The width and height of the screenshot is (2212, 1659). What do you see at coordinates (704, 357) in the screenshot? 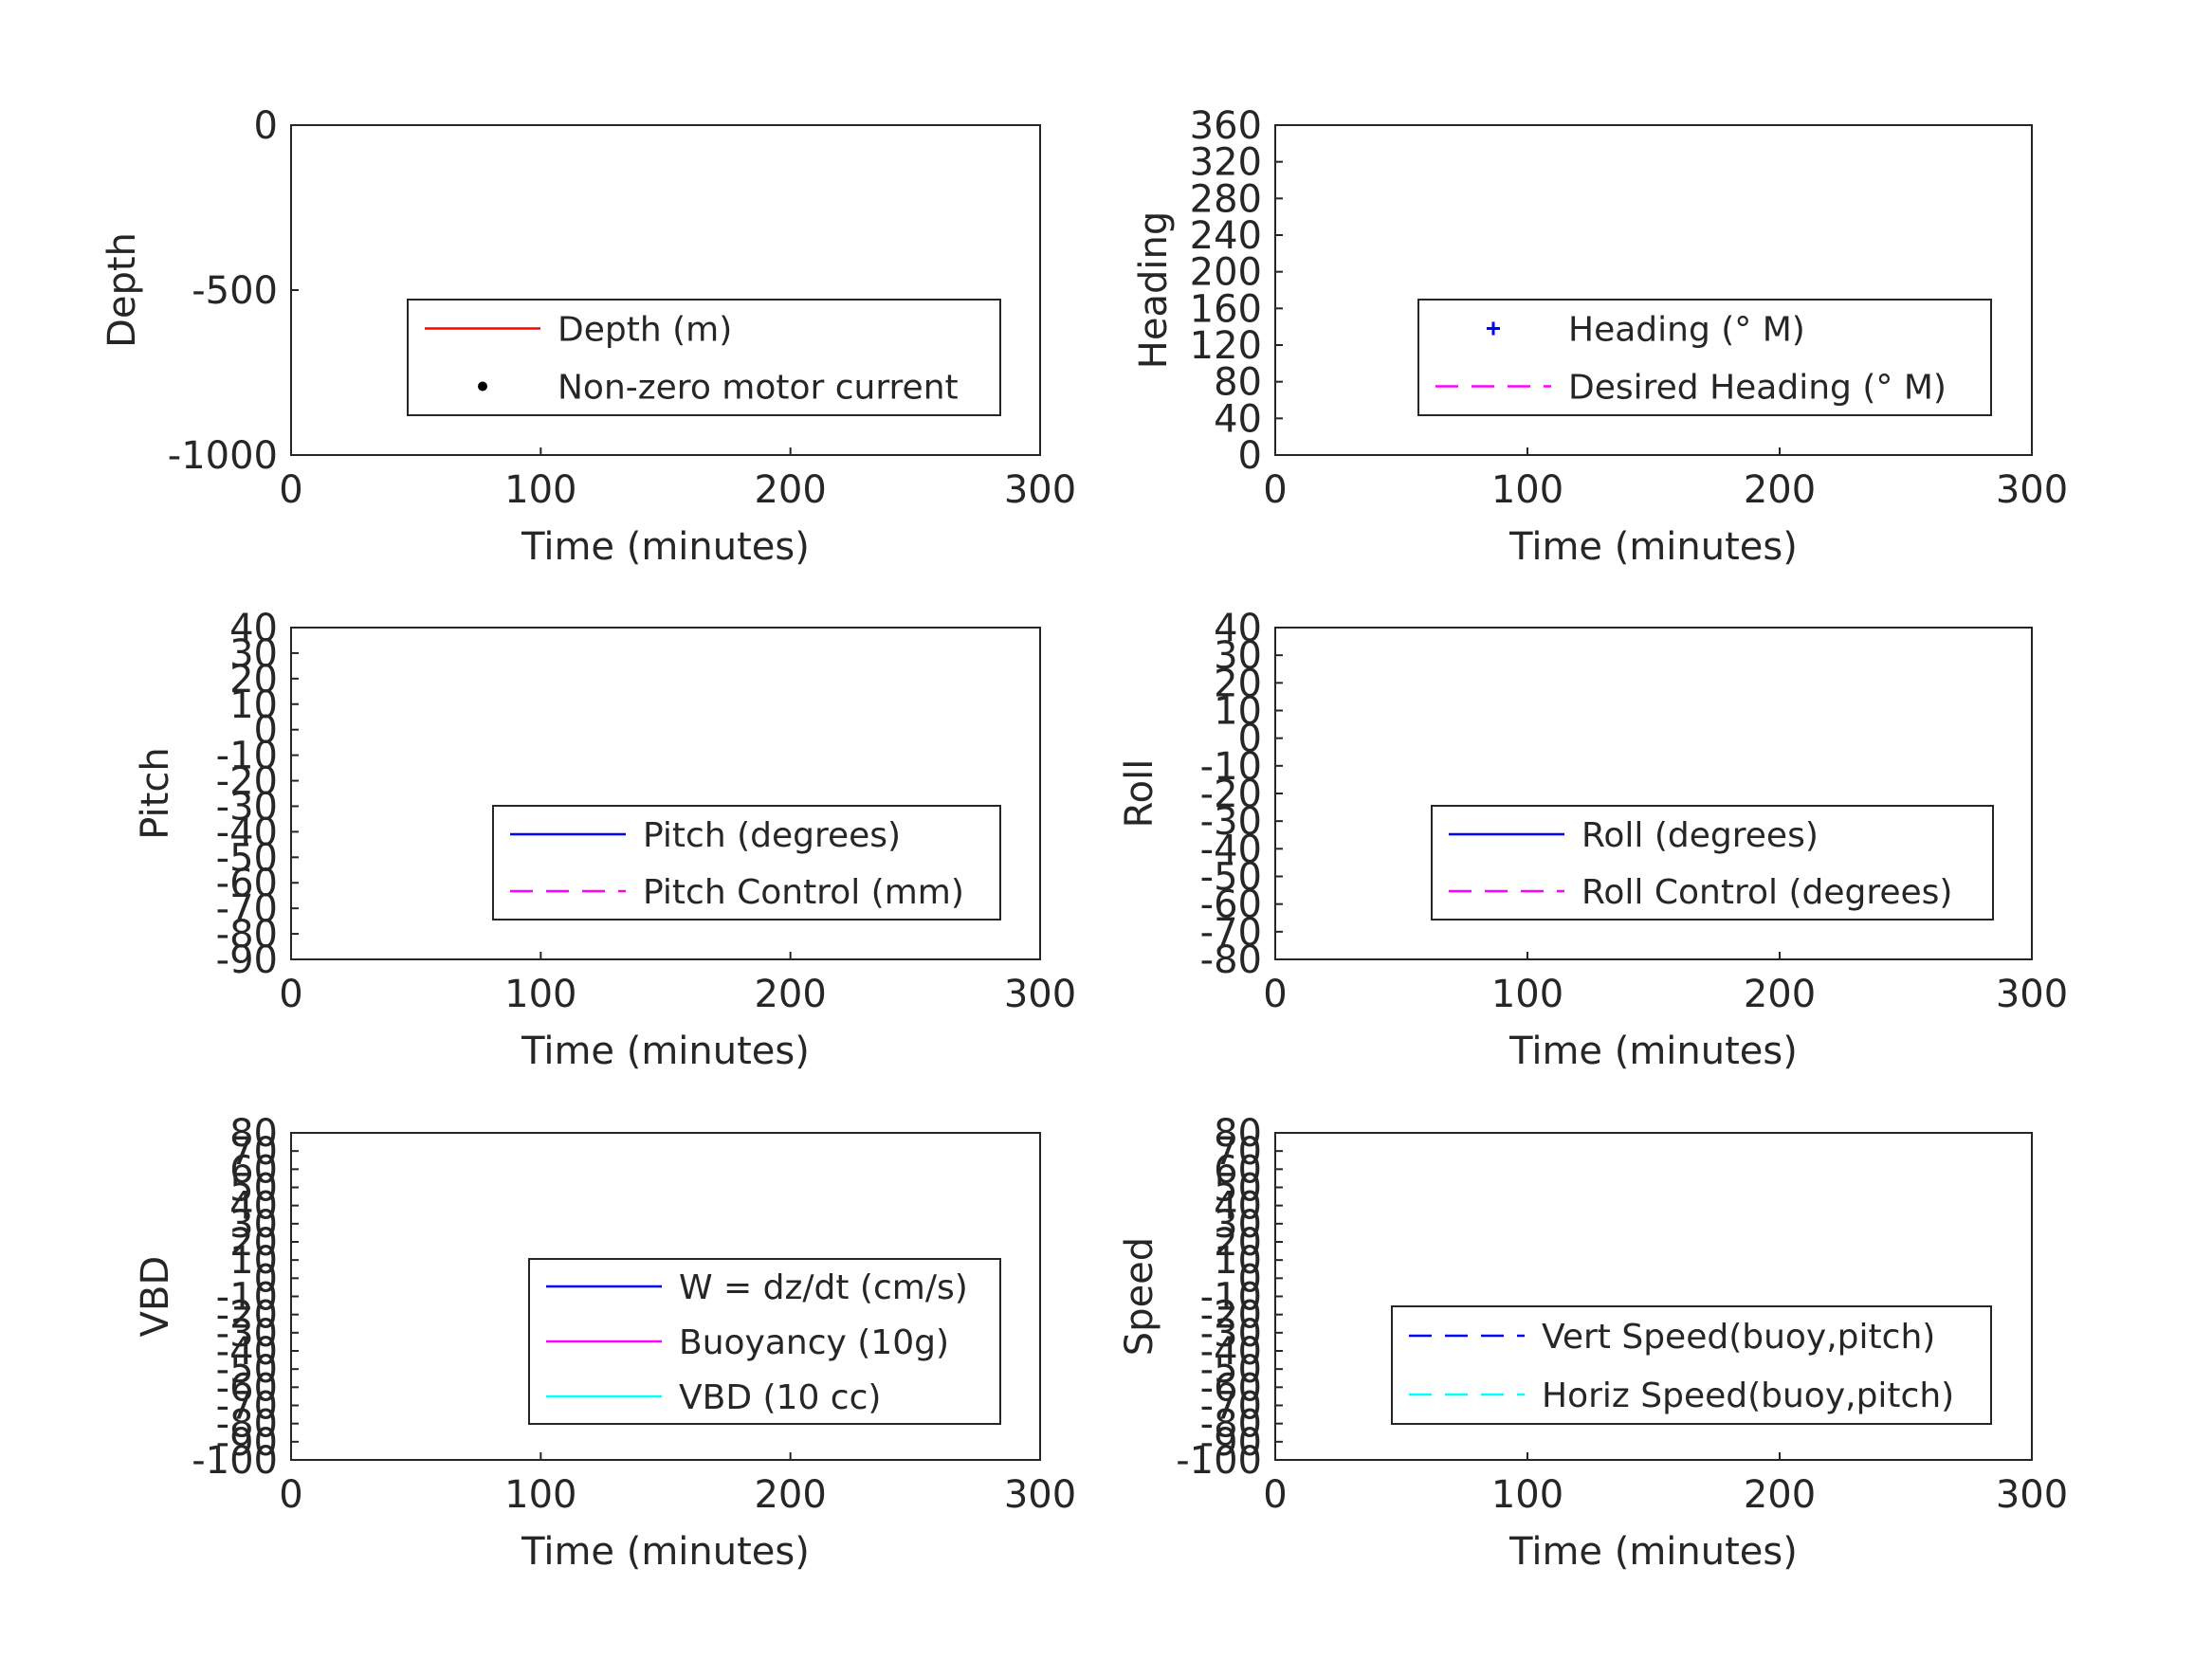
I see `depth-legend: Depth (m) Non-zero motor current` at bounding box center [704, 357].